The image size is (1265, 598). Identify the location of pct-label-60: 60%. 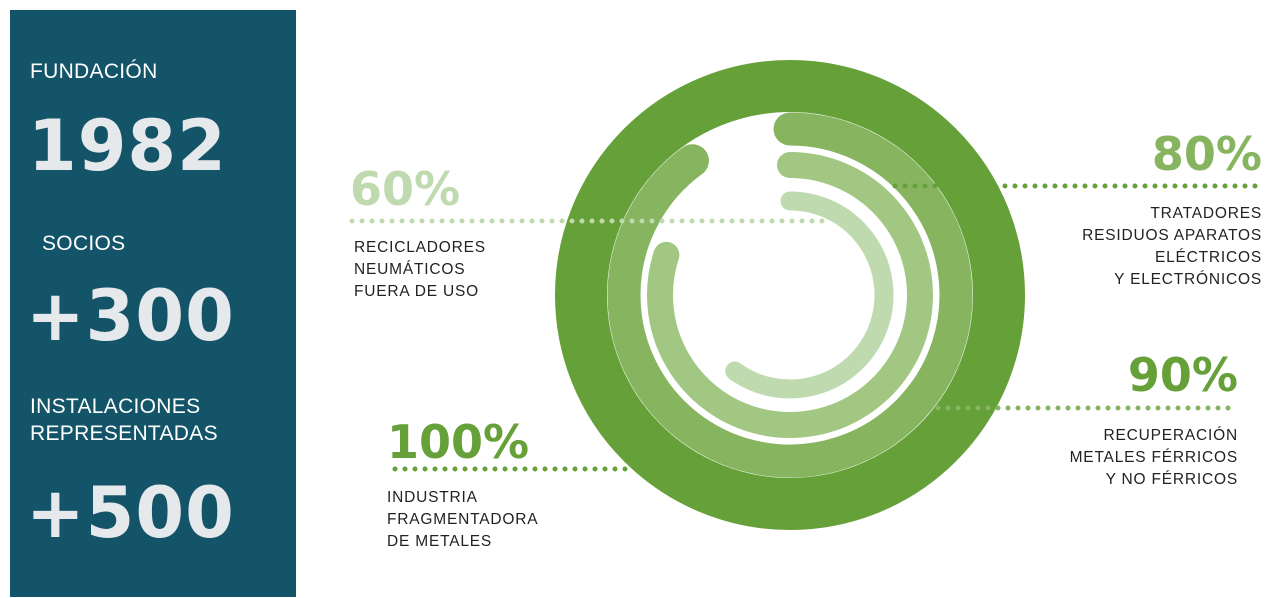
(405, 189).